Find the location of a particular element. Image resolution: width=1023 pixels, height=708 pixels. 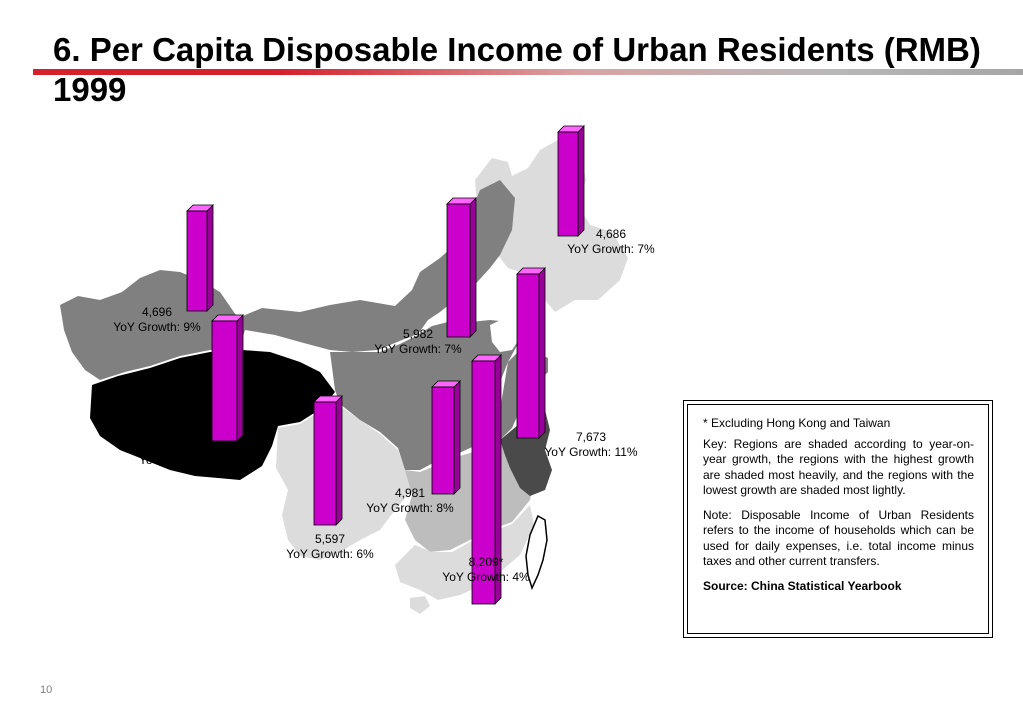

page-number: 10 is located at coordinates (46, 690).